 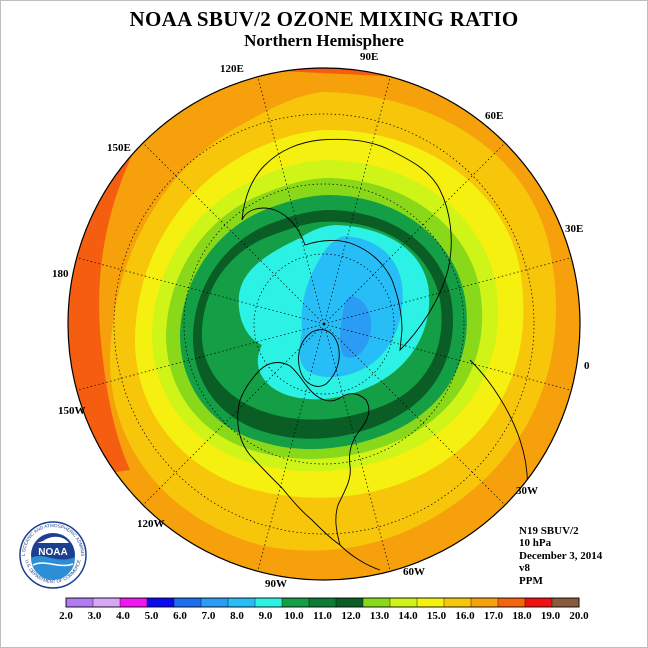 I want to click on colorbar-outline, so click(x=322, y=602).